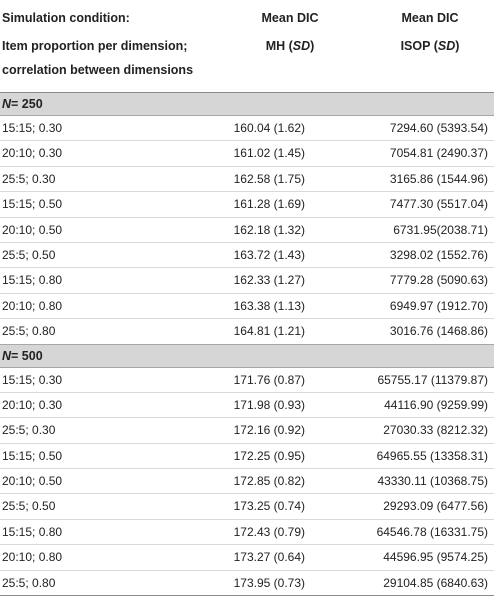 Image resolution: width=494 pixels, height=596 pixels. I want to click on header-isop-sd: SD, so click(446, 46).